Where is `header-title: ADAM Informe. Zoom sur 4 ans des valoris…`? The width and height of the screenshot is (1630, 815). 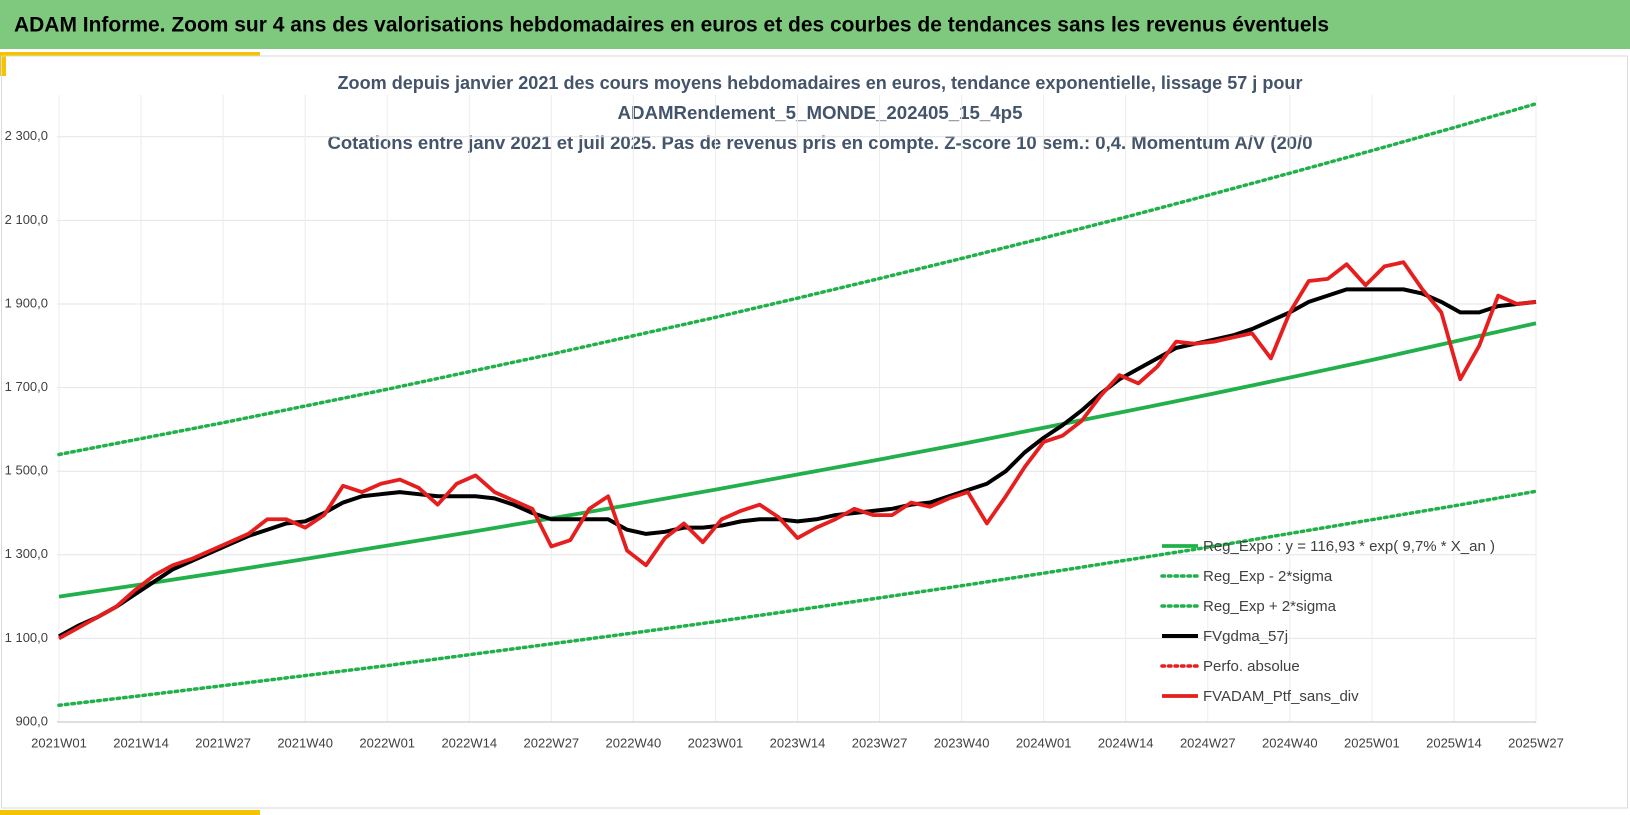 header-title: ADAM Informe. Zoom sur 4 ans des valoris… is located at coordinates (671, 25).